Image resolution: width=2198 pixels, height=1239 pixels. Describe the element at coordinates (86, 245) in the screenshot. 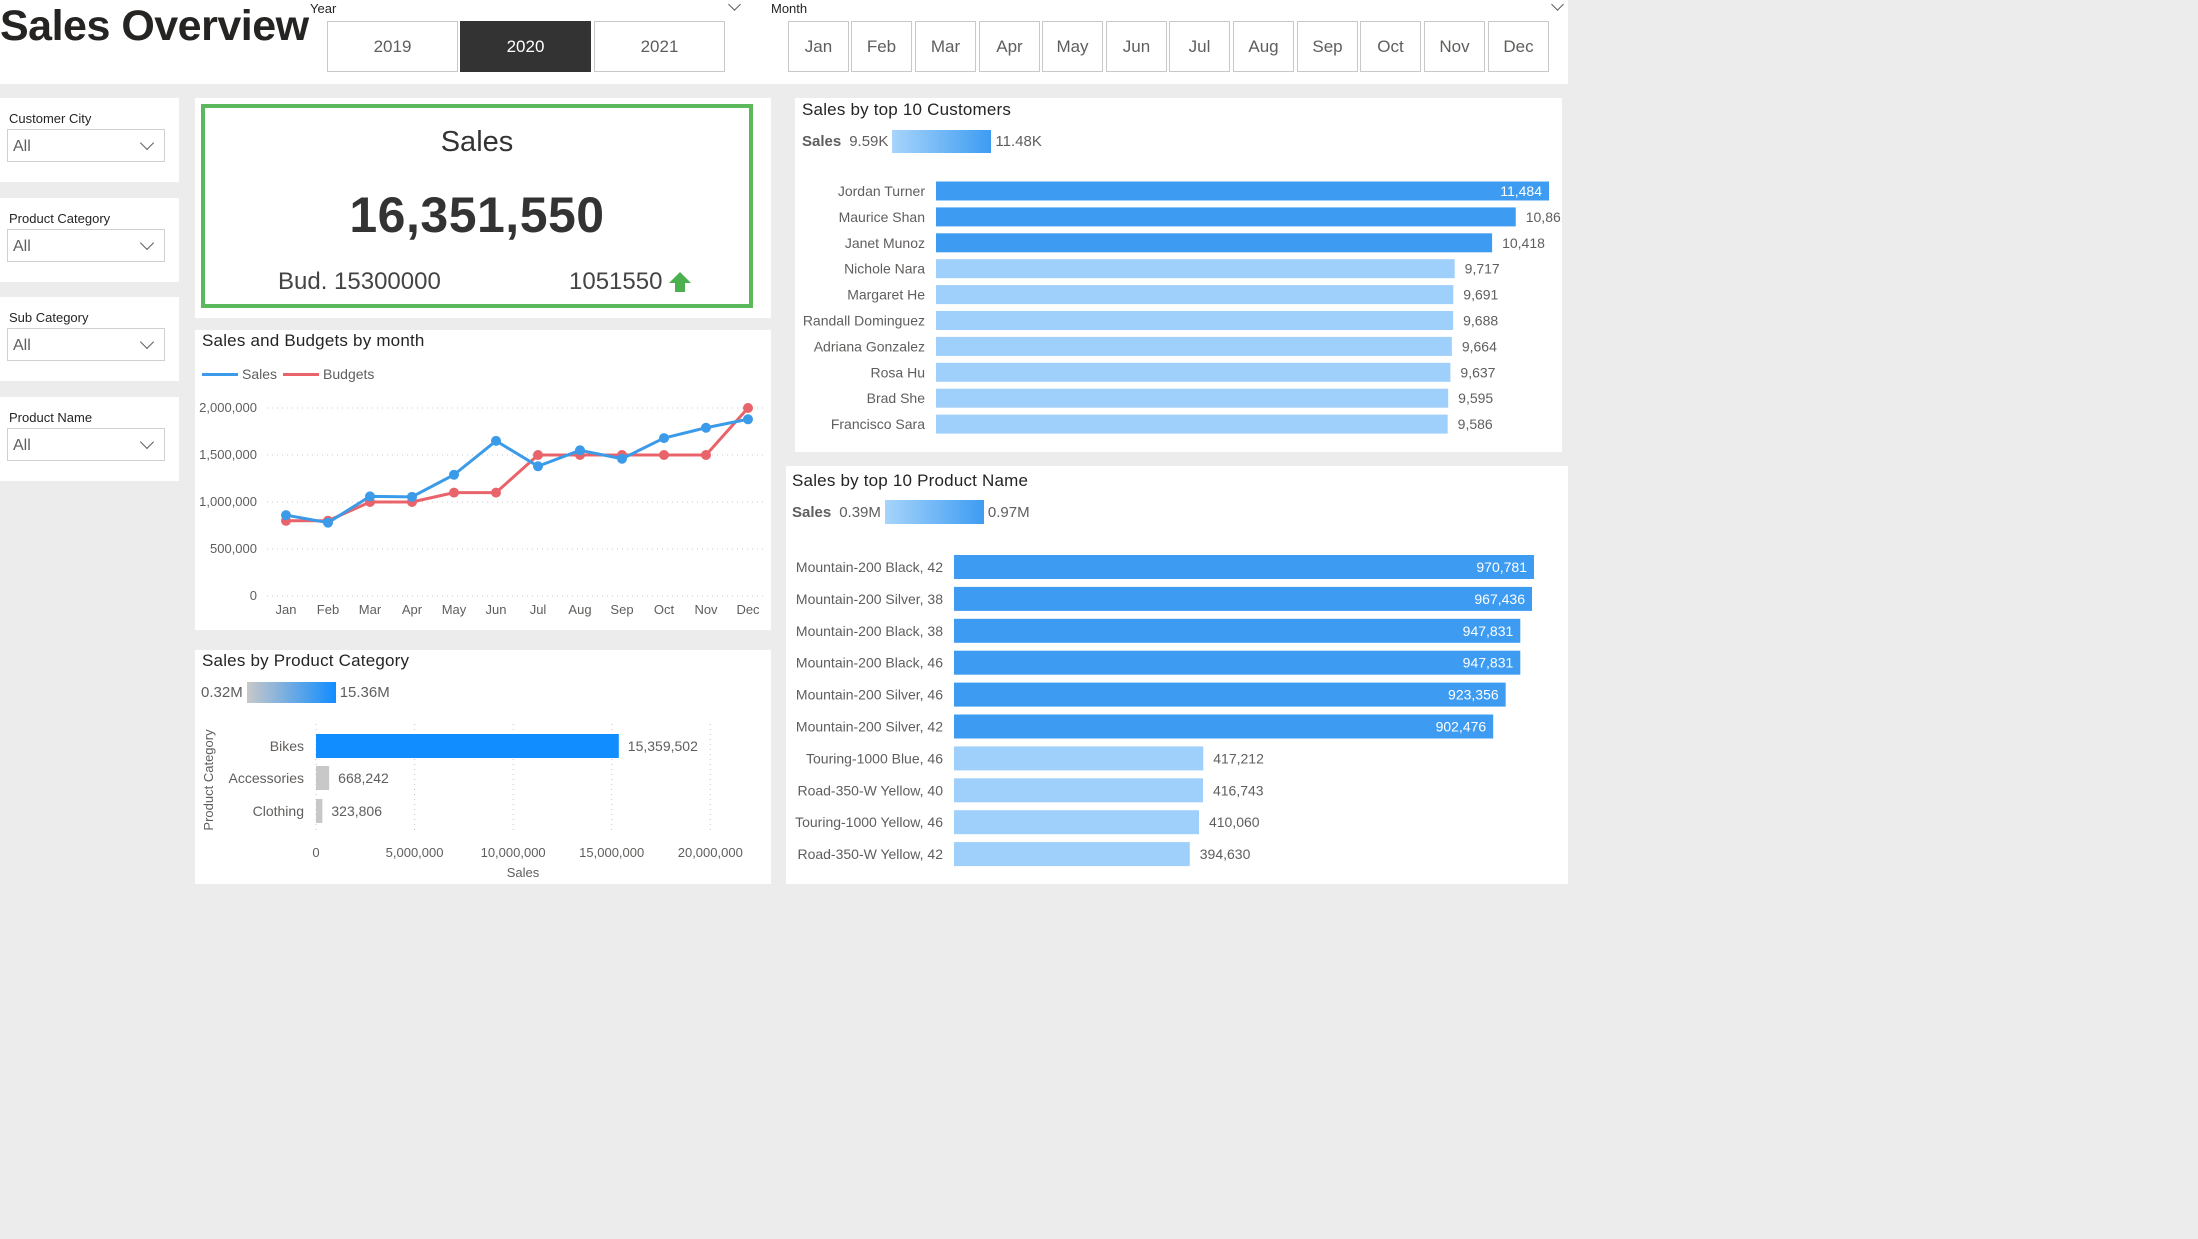

I see `product-category-dropdown: All` at that location.